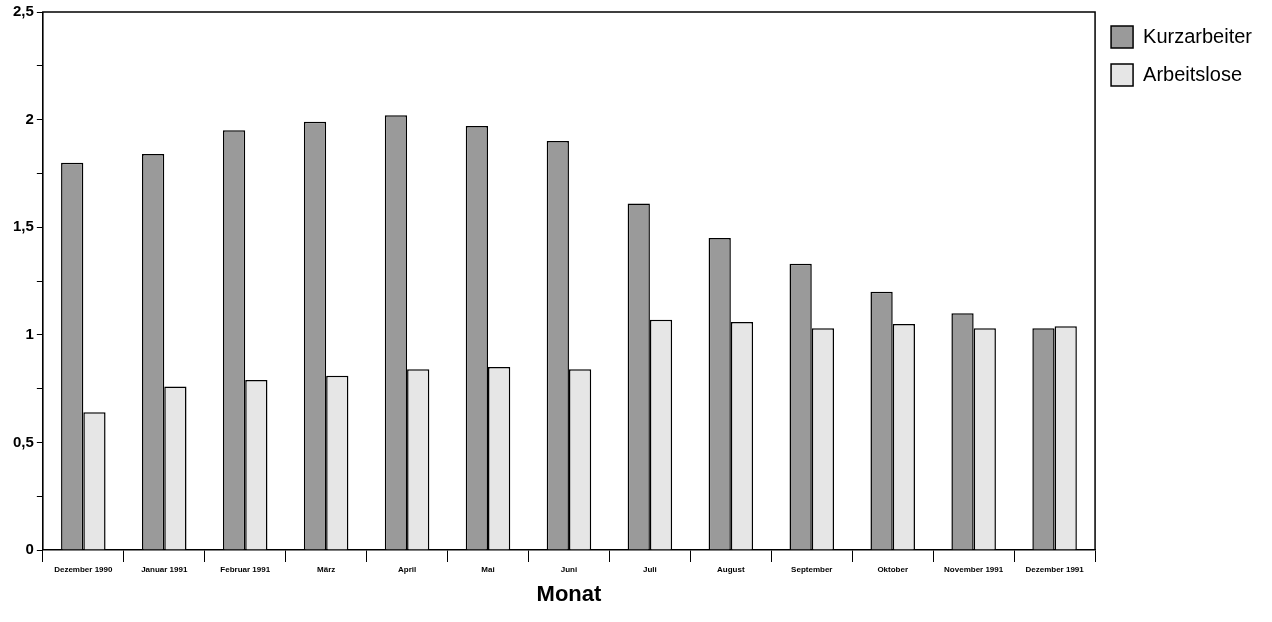  I want to click on legend-label: Kurzarbeiter, so click(1198, 35).